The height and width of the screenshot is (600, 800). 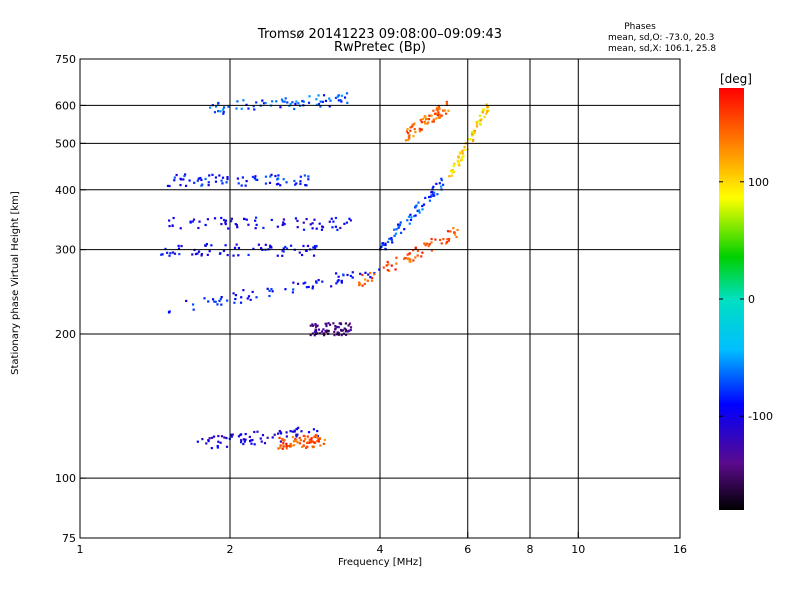 What do you see at coordinates (661, 38) in the screenshot?
I see `phases-o-line: mean, sd,O: -73.0, 20.3` at bounding box center [661, 38].